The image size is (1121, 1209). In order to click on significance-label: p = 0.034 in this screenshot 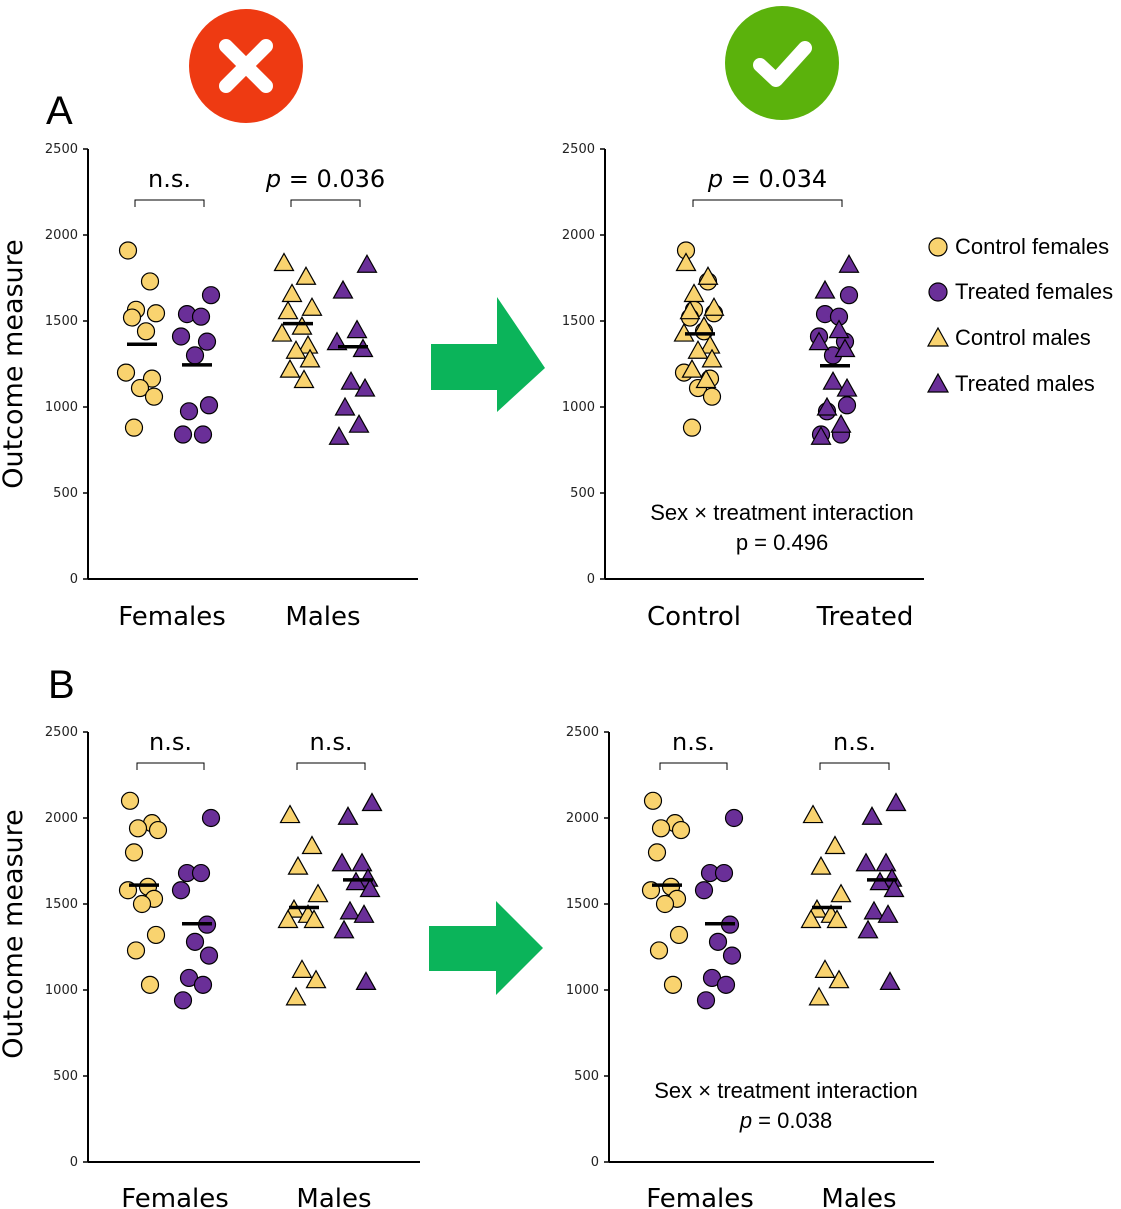, I will do `click(767, 179)`.